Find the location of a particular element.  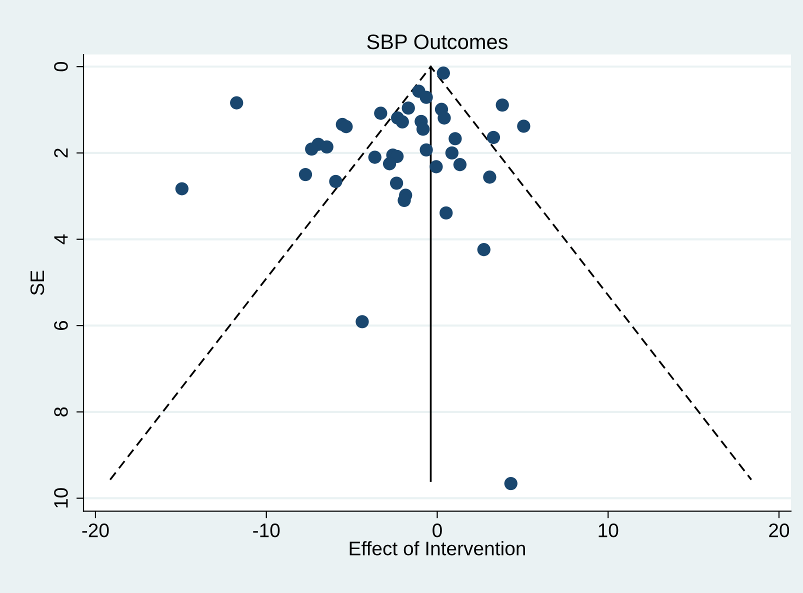

y-tick-label: 10 is located at coordinates (61, 498).